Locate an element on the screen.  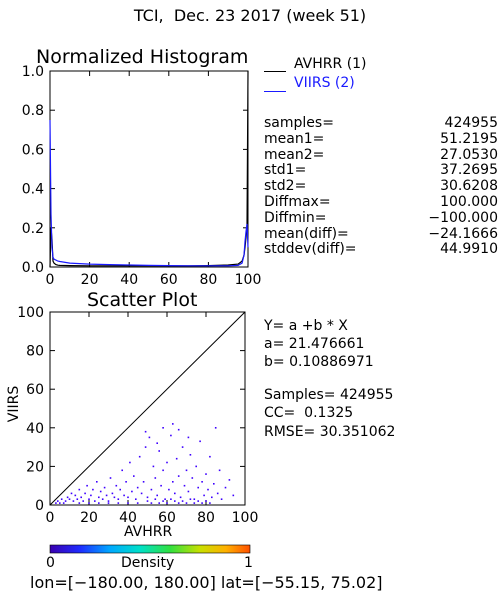
regression-cc: CC= 0.1325 is located at coordinates (309, 413).